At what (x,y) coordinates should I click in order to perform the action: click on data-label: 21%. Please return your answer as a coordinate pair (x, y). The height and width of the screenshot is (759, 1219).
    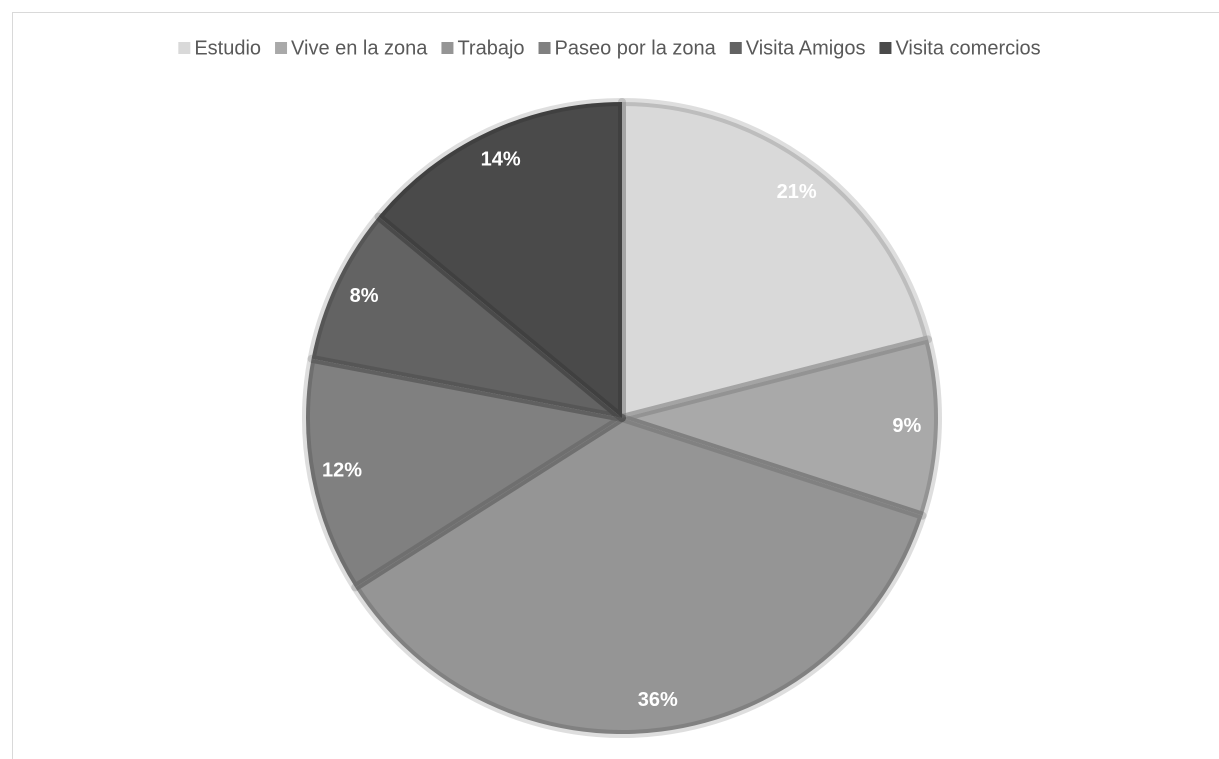
    Looking at the image, I should click on (797, 192).